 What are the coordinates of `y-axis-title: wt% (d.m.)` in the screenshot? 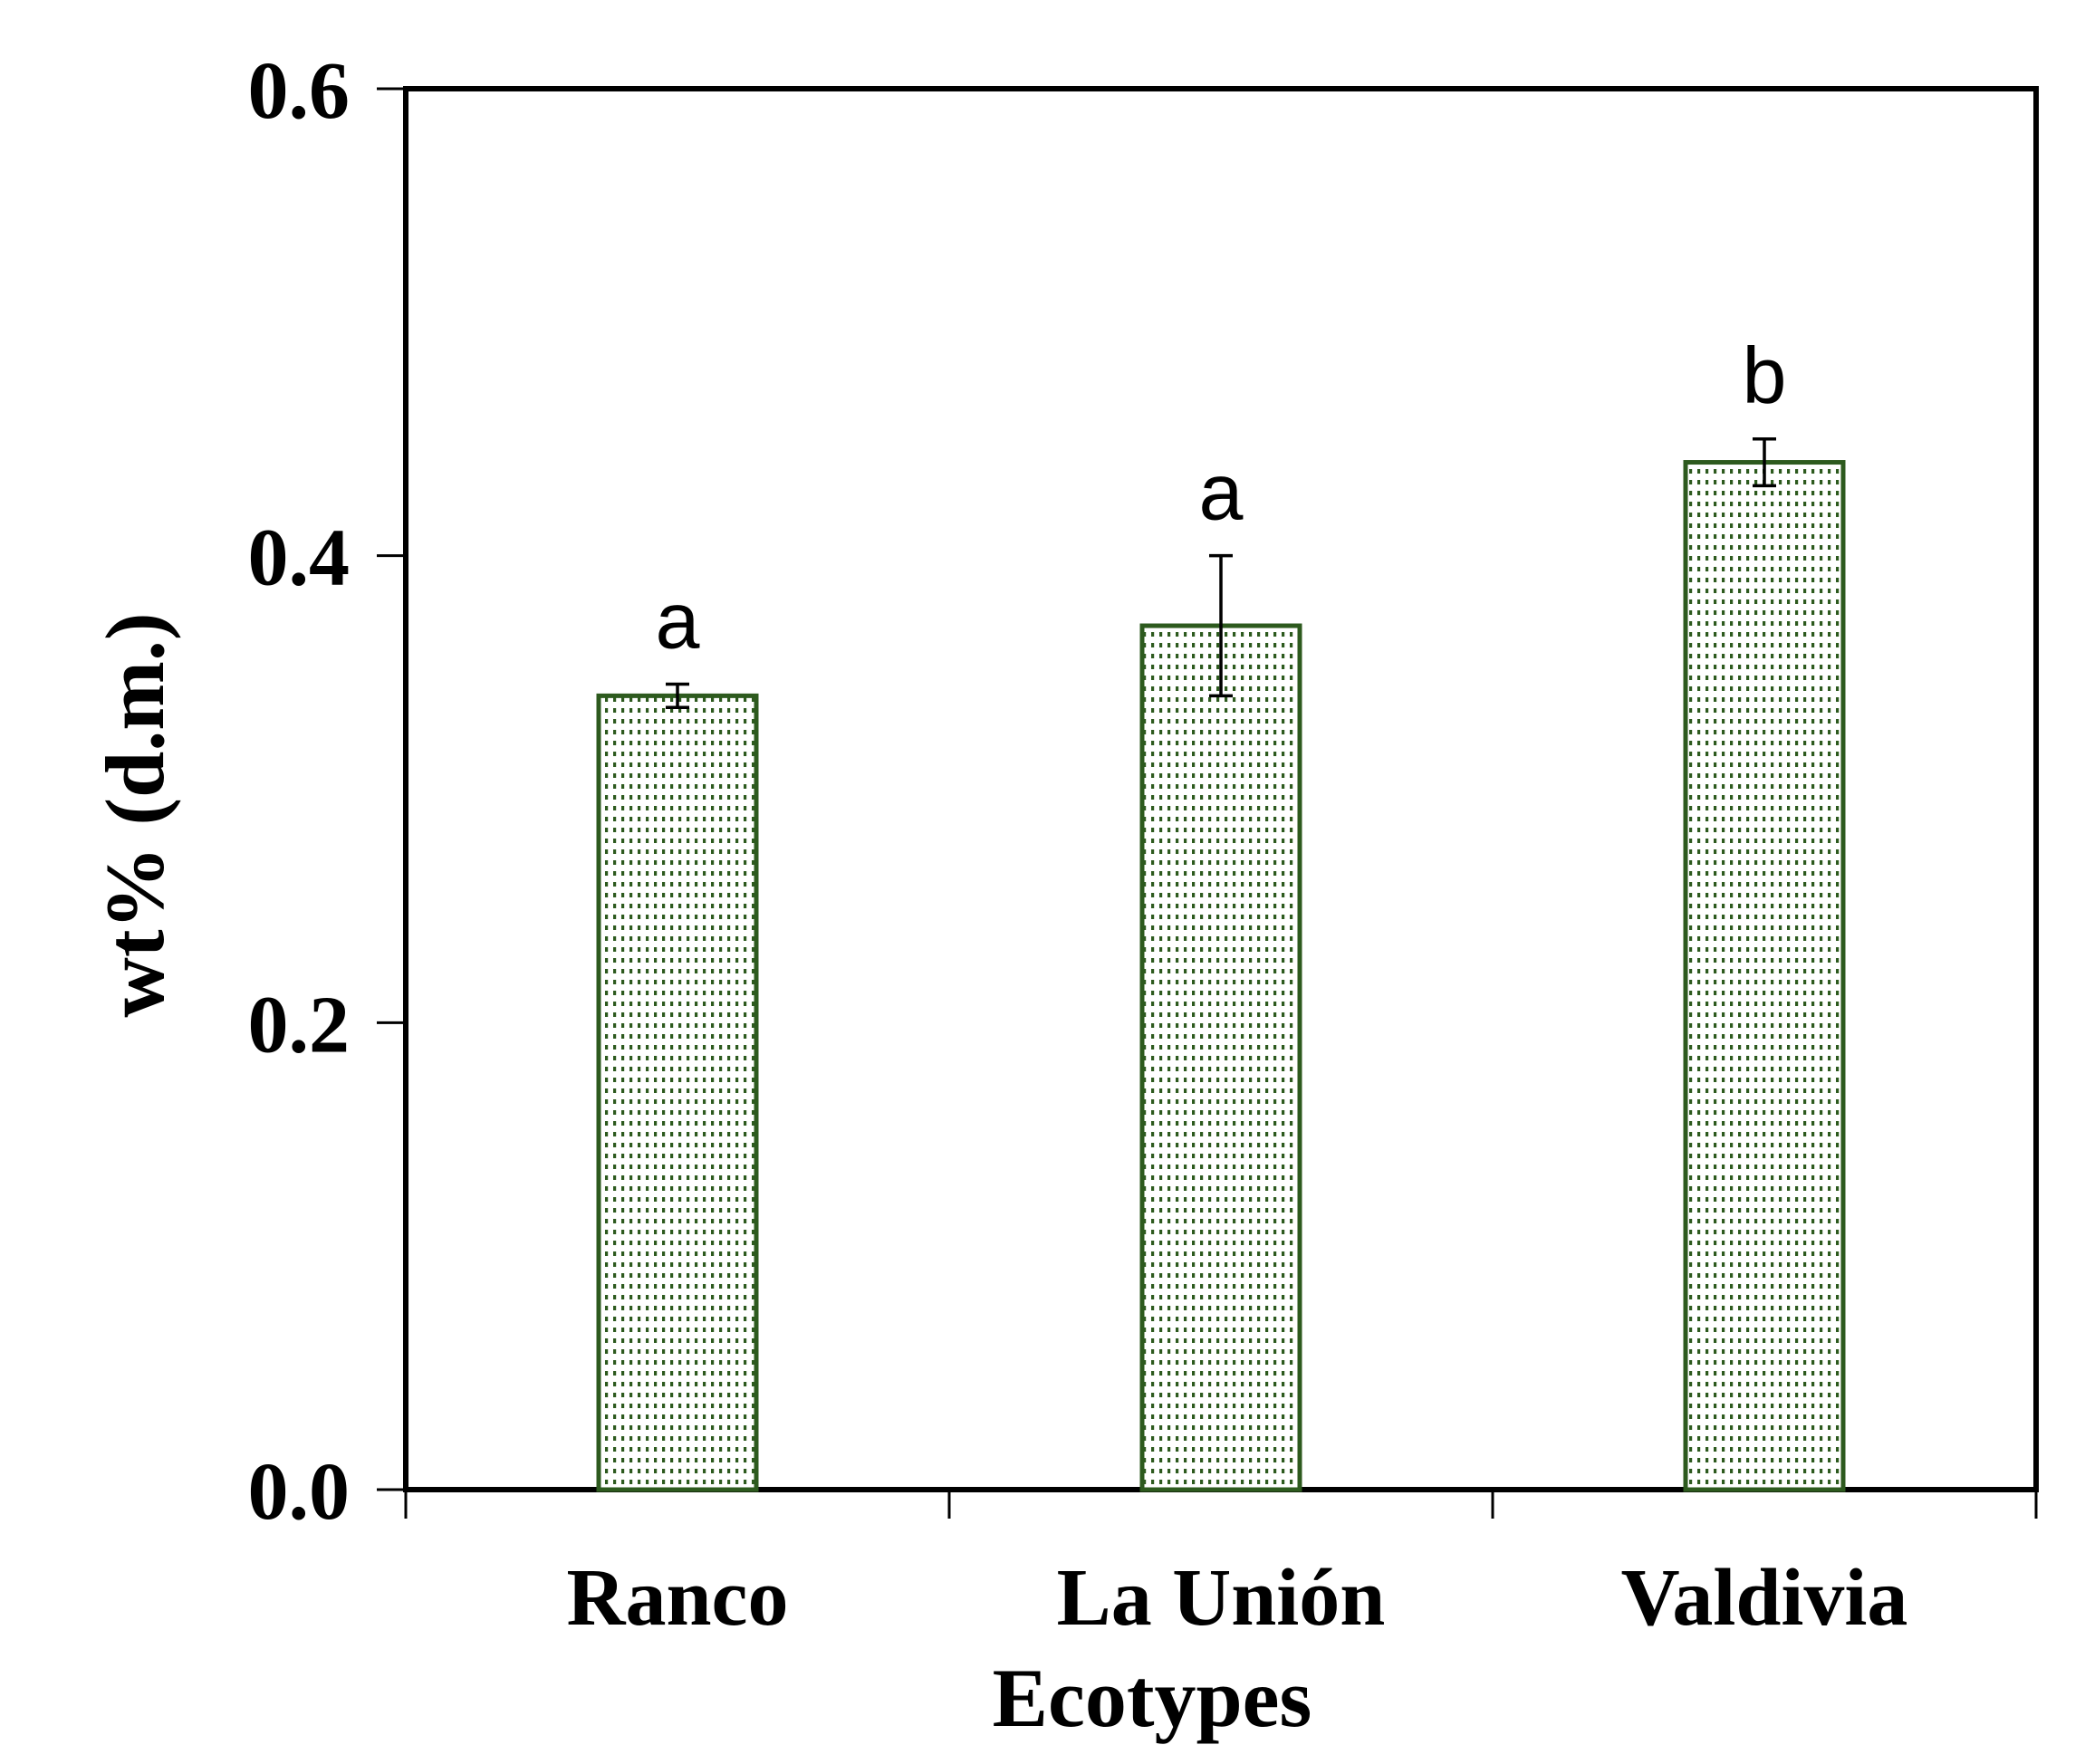 It's located at (135, 814).